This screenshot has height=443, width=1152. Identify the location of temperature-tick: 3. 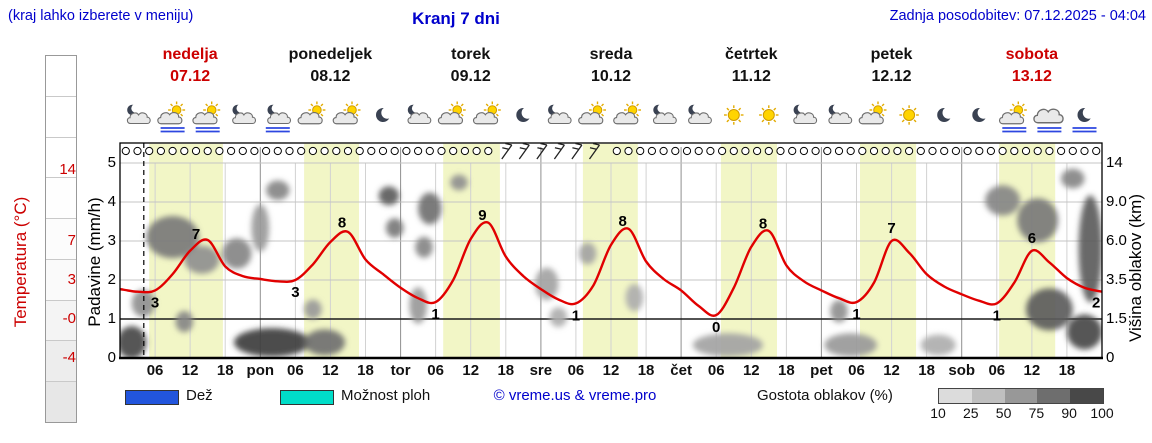
(71, 279).